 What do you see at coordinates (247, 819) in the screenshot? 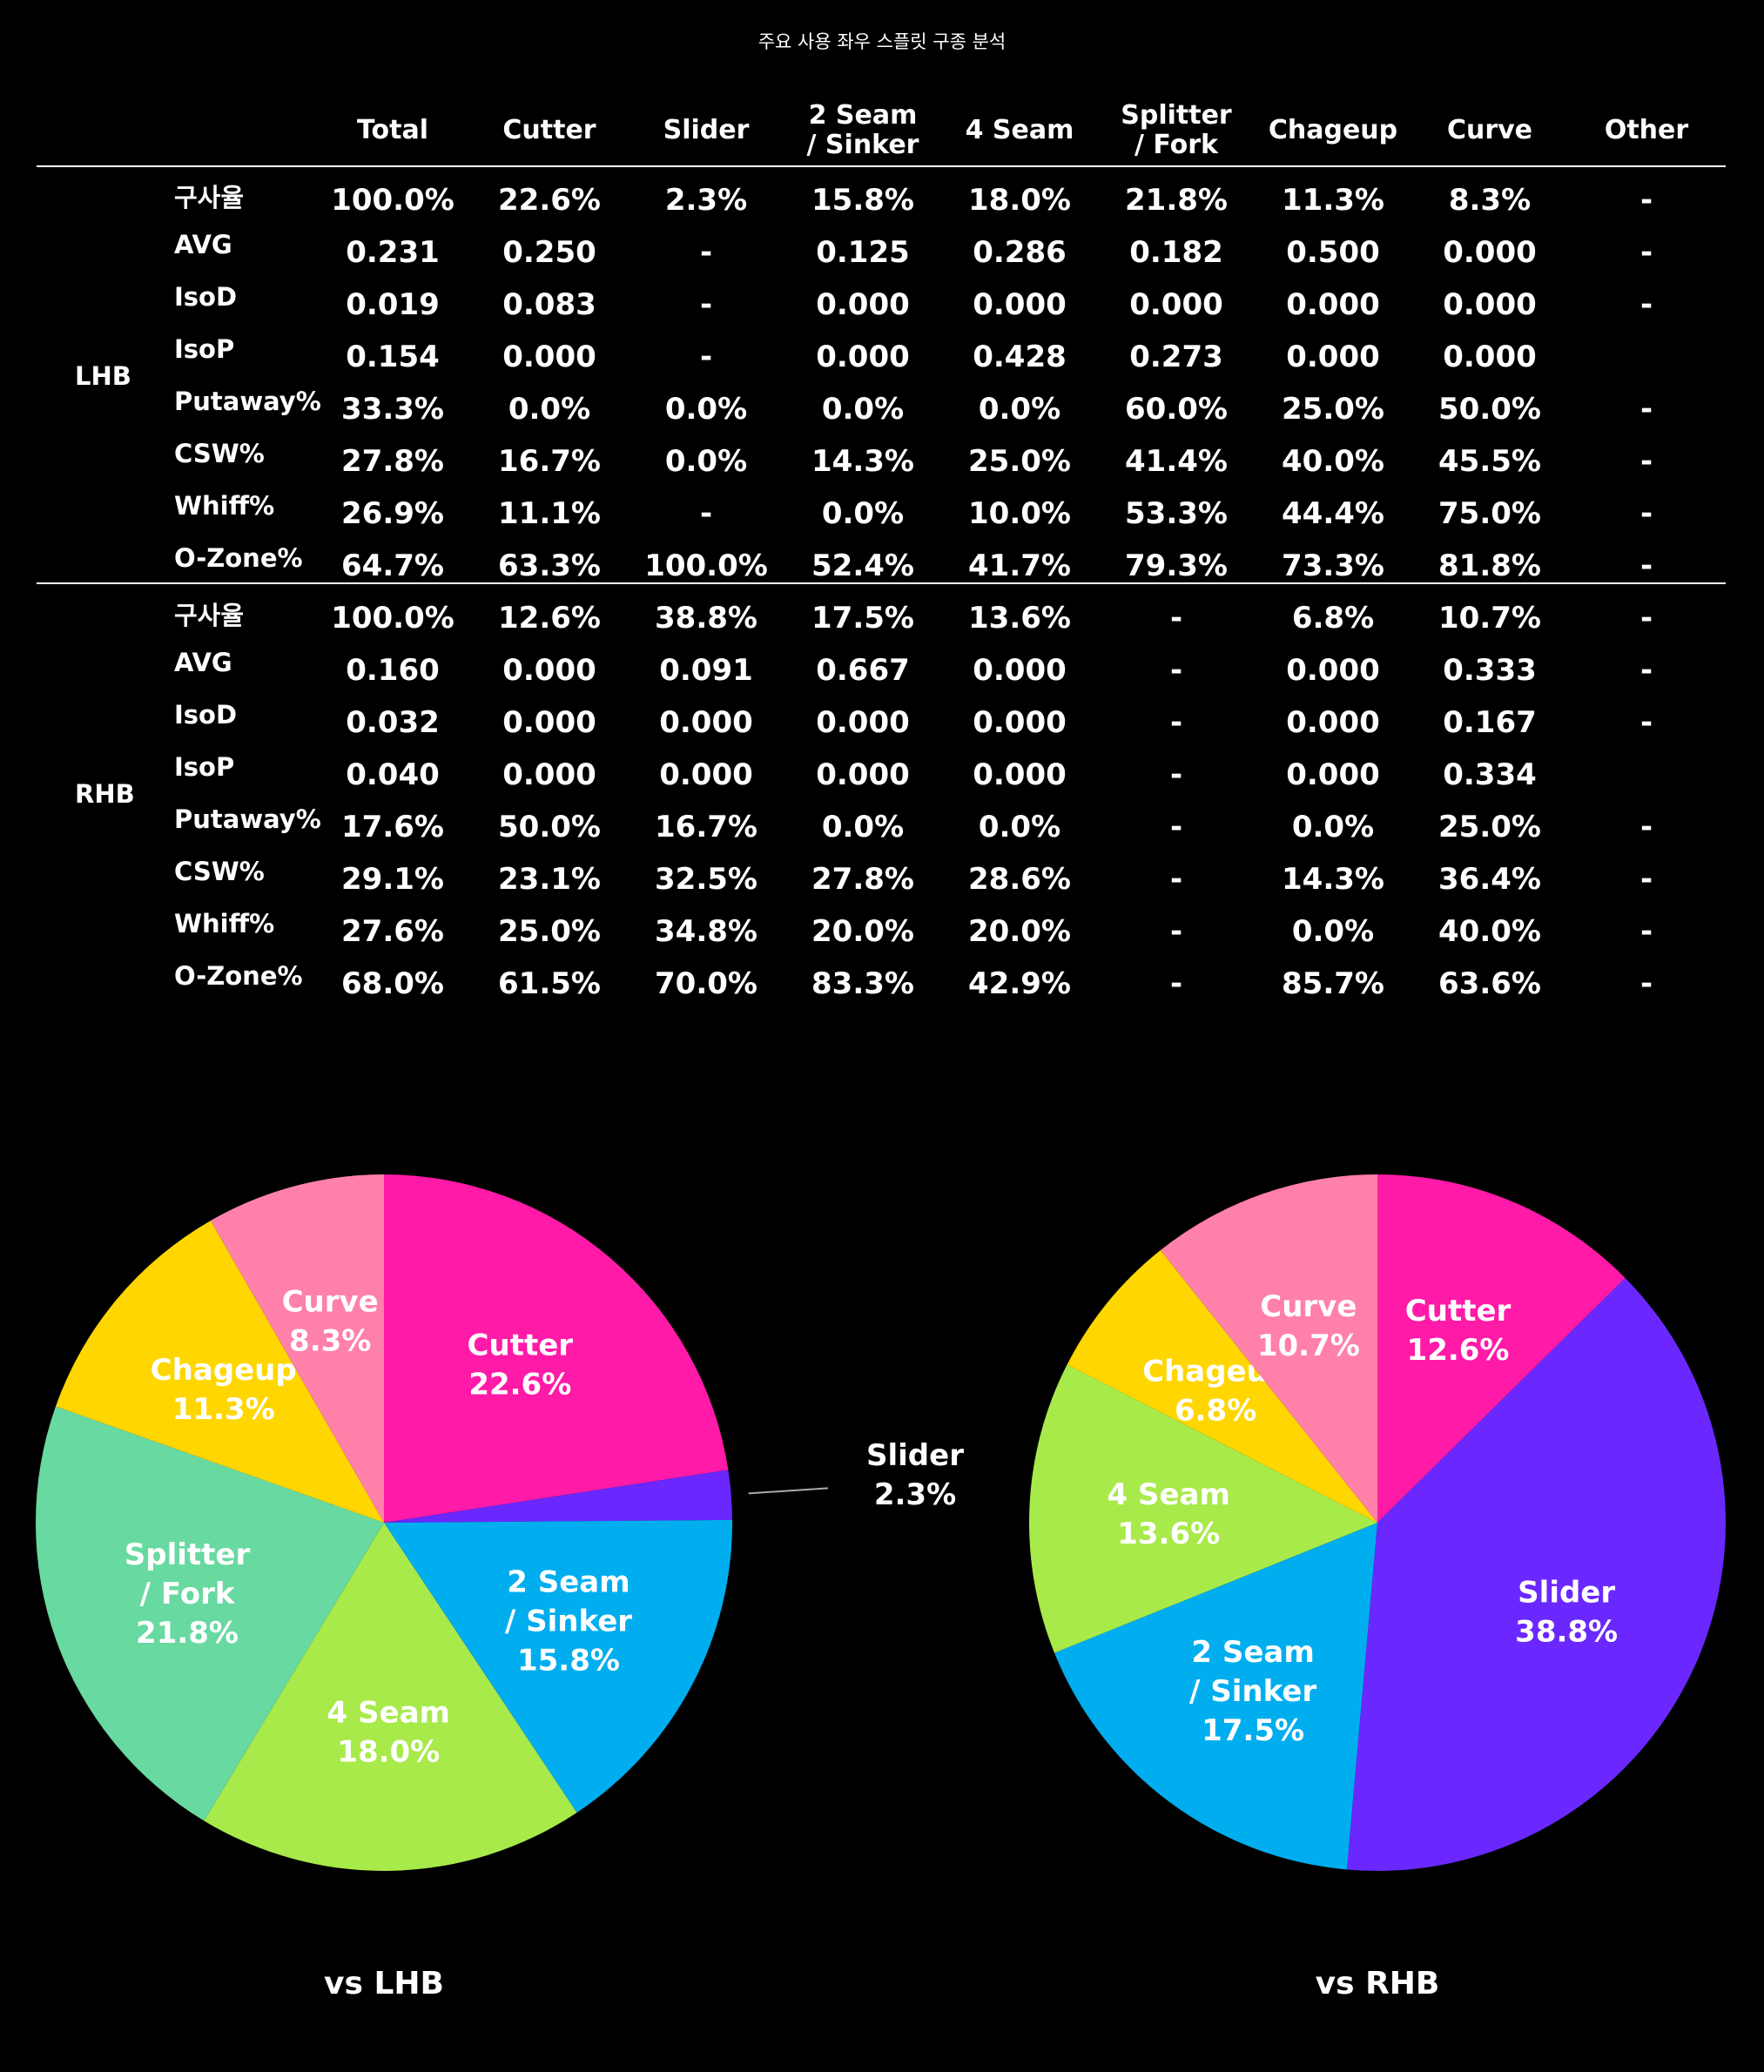
I see `metric-label: Putaway%` at bounding box center [247, 819].